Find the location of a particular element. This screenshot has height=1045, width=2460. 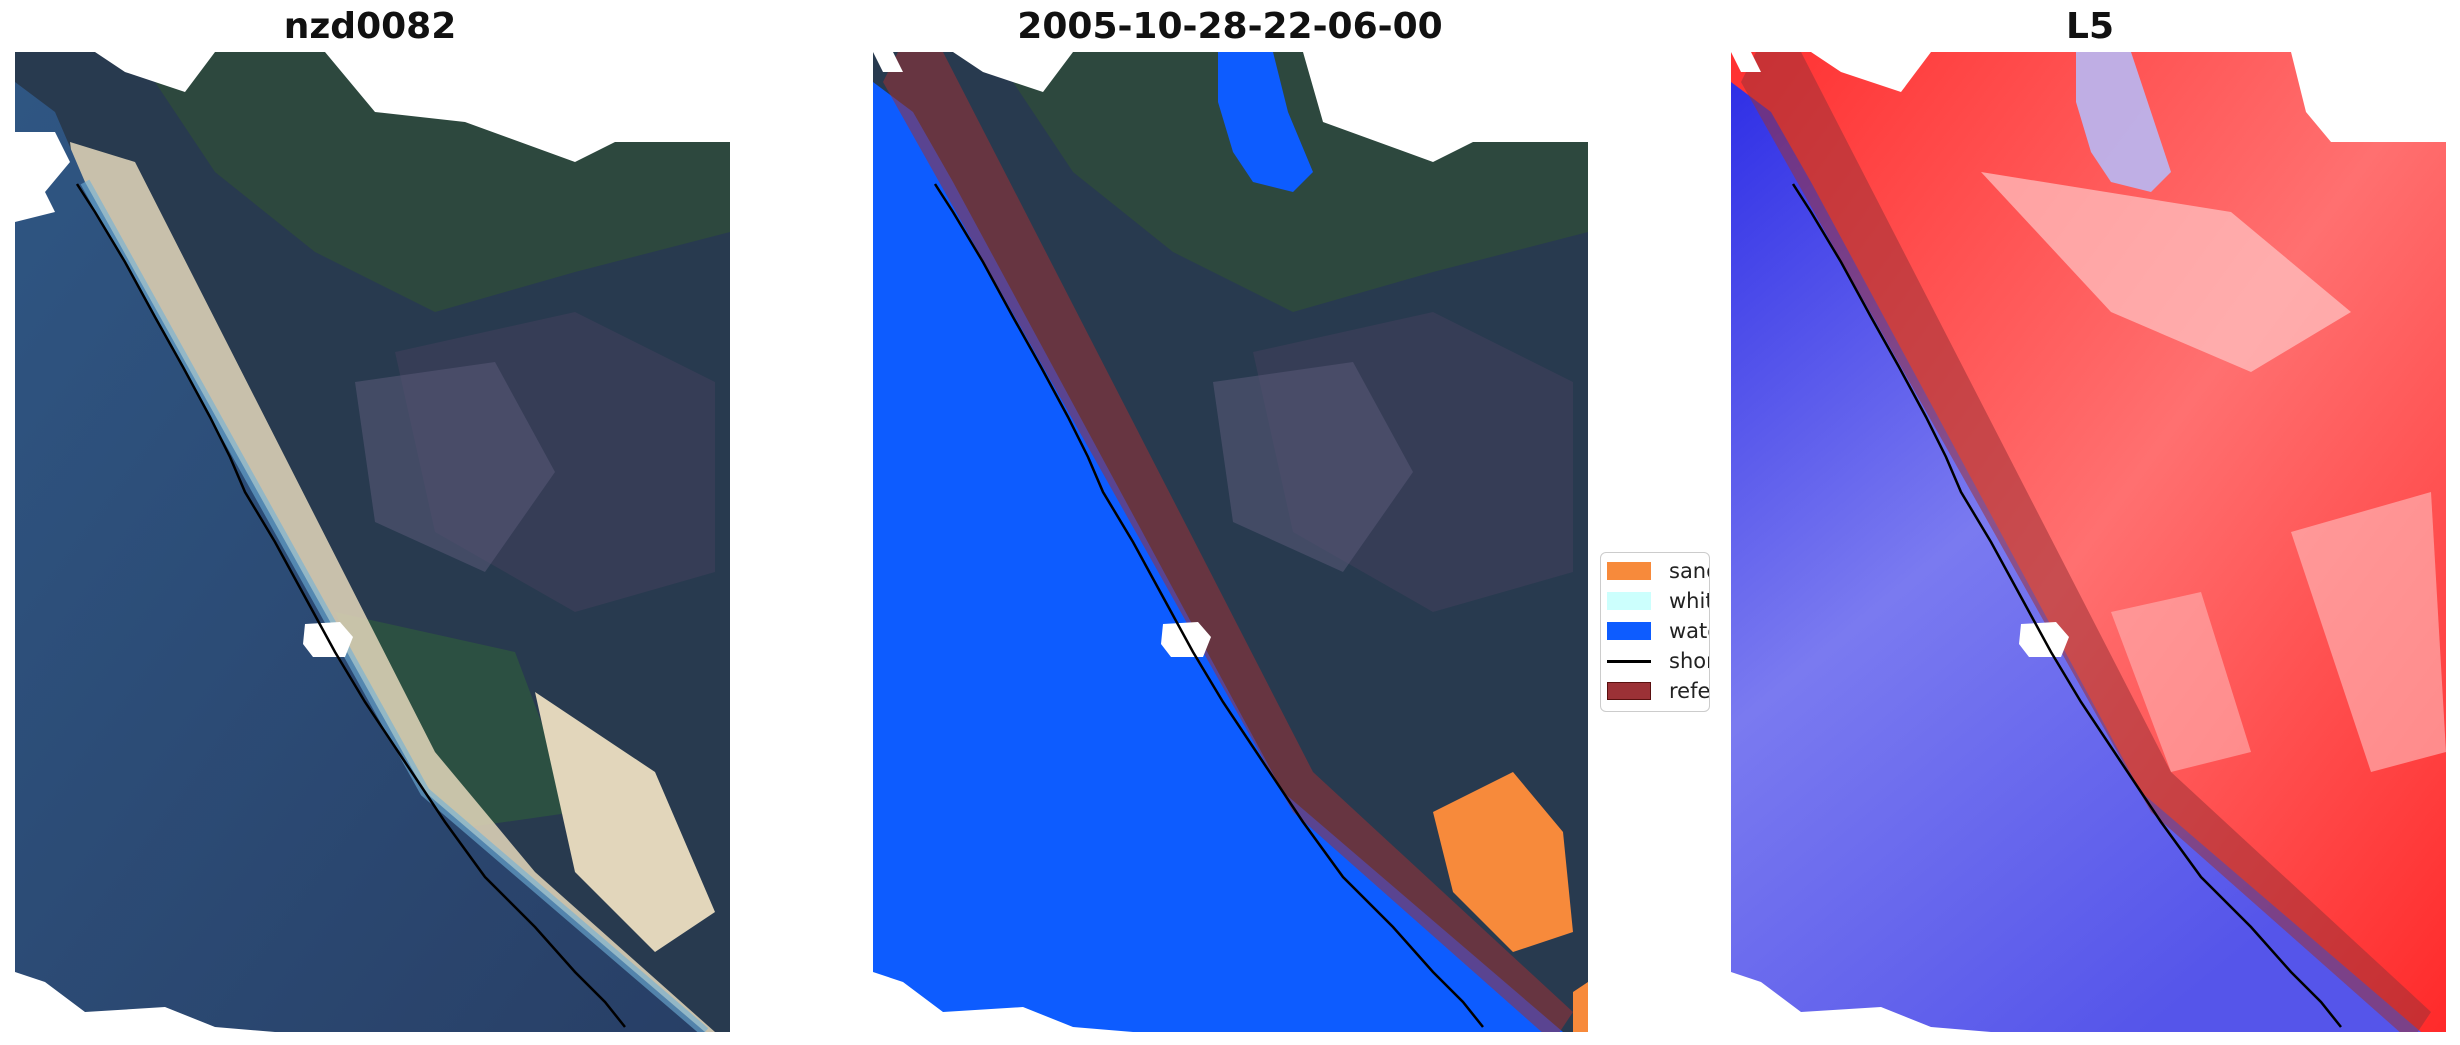

legend: sand whitew water shoreli referen is located at coordinates (1655, 632).